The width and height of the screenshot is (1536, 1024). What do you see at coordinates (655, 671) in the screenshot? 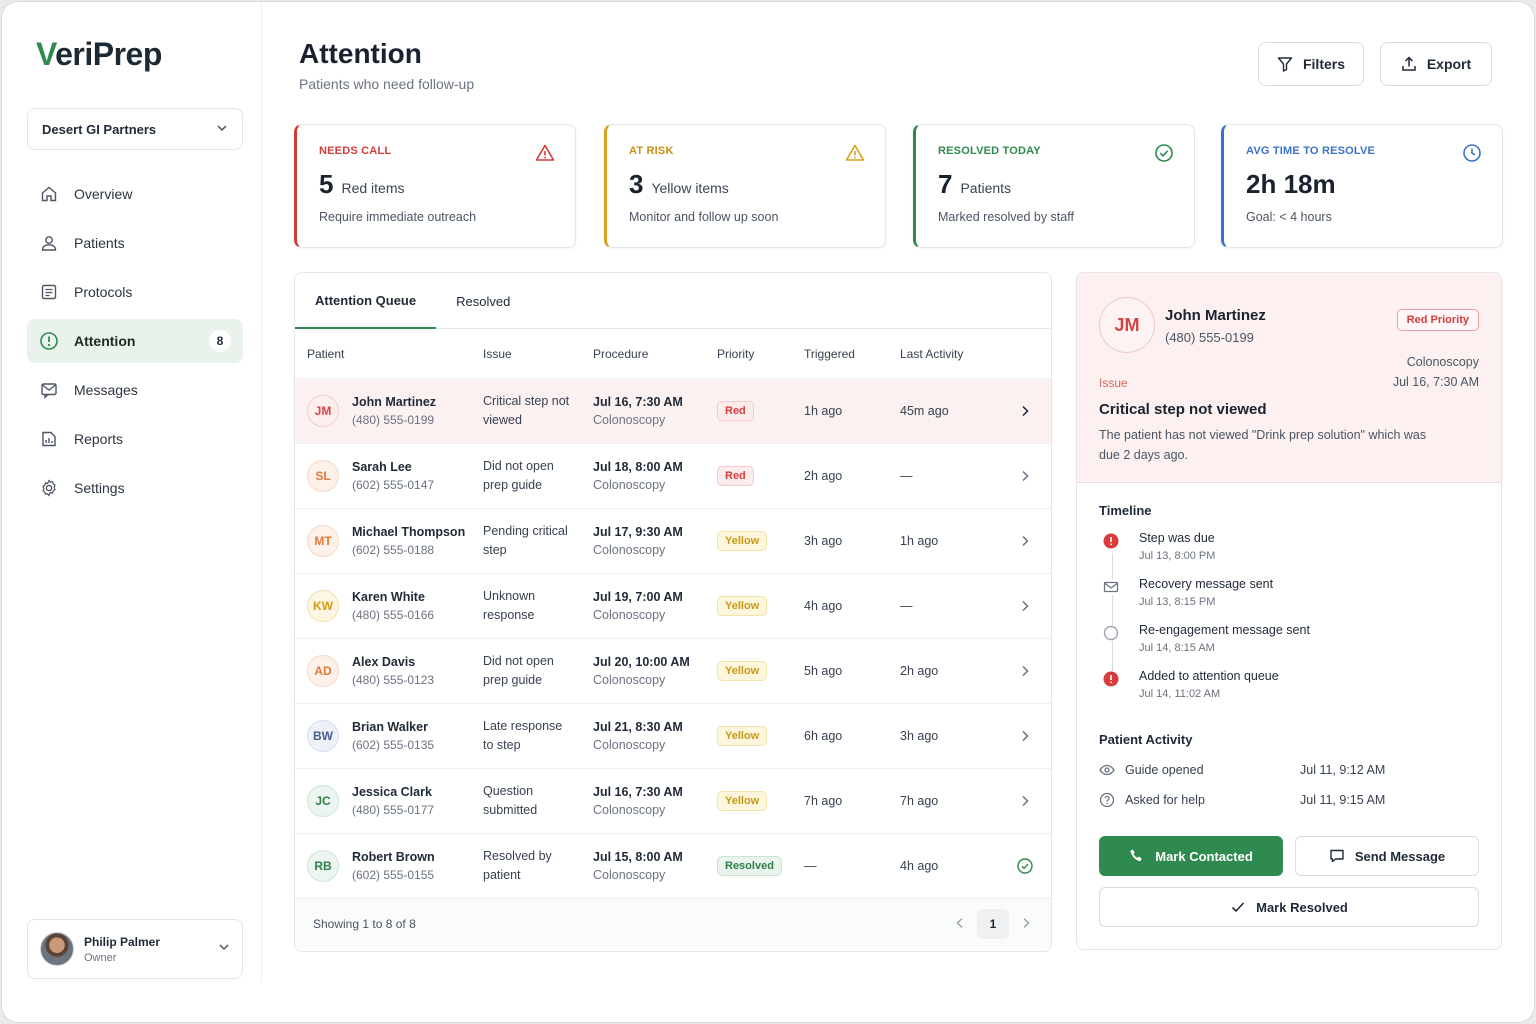
I see `procedure-cell: Jul 20, 10:00 AM Colonoscopy` at bounding box center [655, 671].